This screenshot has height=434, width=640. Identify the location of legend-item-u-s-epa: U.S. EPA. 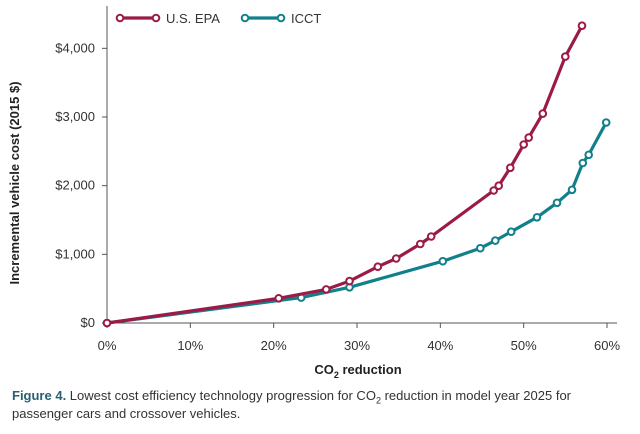
(167, 18).